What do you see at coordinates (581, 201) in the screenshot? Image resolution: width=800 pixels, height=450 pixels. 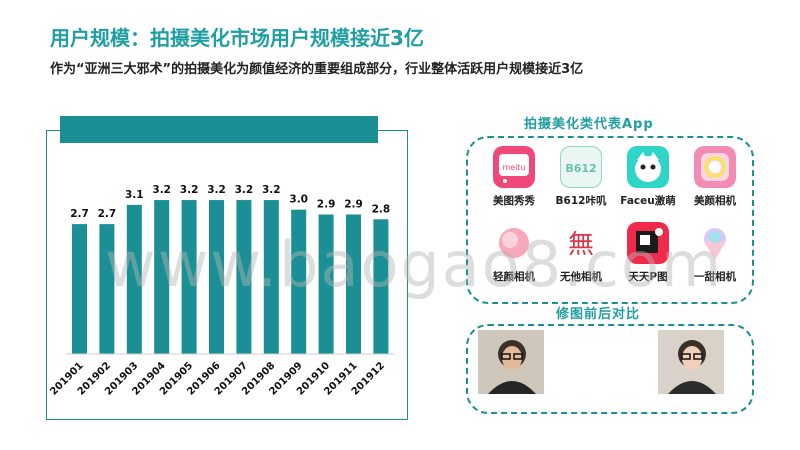 I see `app-label: B612咔叽` at bounding box center [581, 201].